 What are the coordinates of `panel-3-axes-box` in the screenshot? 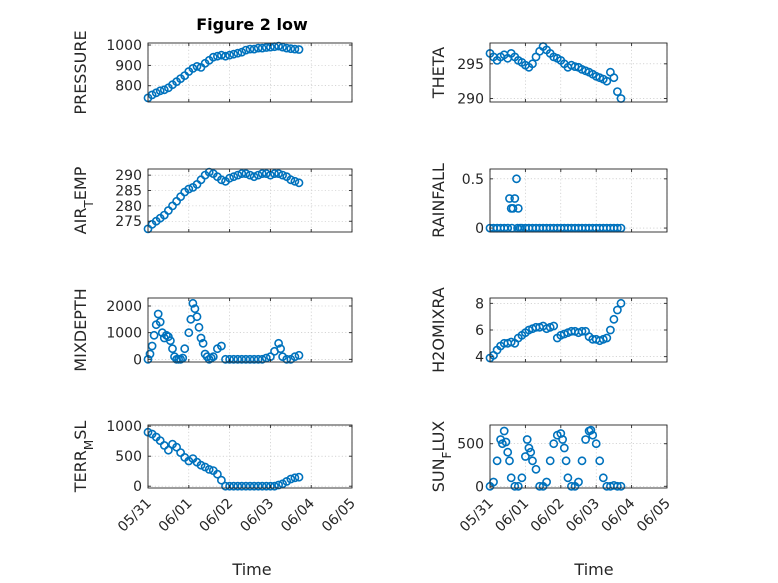 It's located at (250, 200).